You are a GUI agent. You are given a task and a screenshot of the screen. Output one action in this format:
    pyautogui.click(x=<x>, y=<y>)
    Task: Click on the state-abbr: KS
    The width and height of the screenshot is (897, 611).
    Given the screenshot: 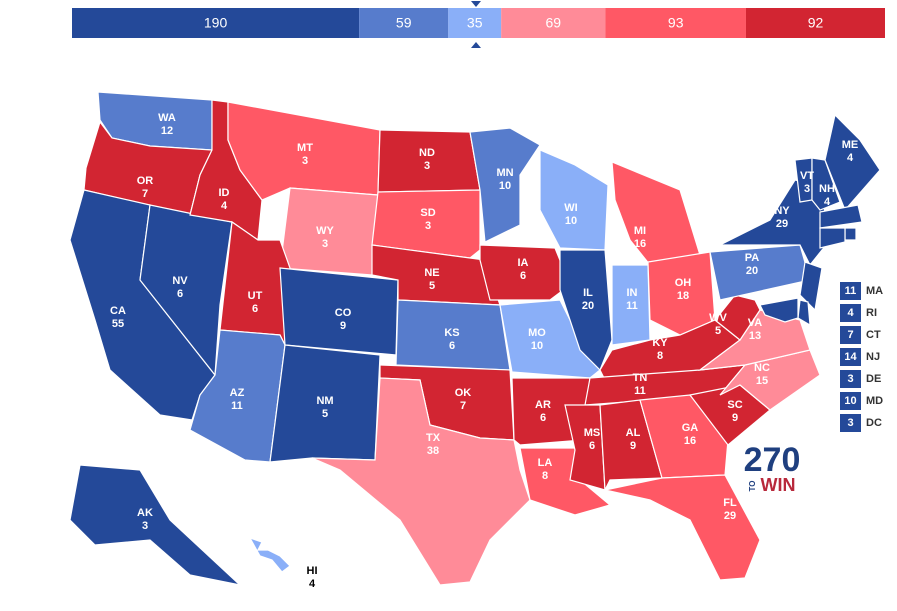 What is the action you would take?
    pyautogui.click(x=451, y=333)
    